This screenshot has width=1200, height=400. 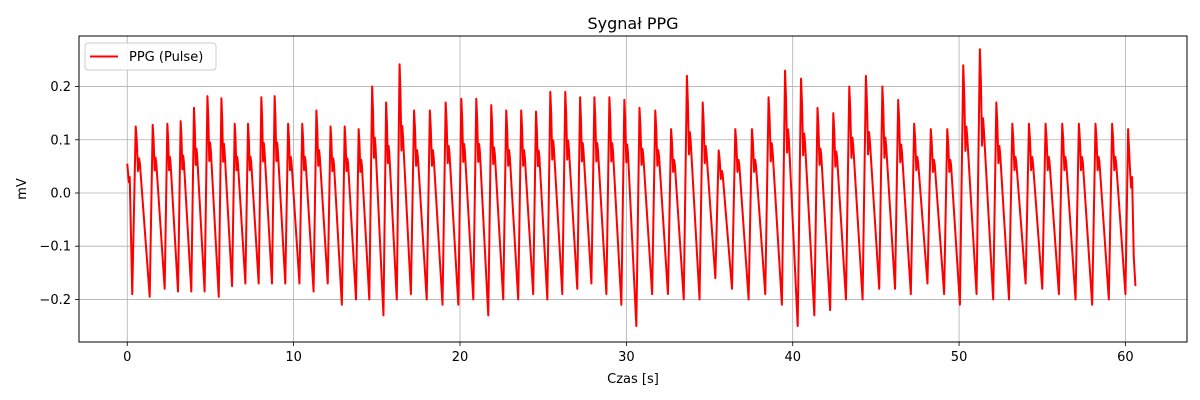 I want to click on legend: PPG (Pulse), so click(x=150, y=56).